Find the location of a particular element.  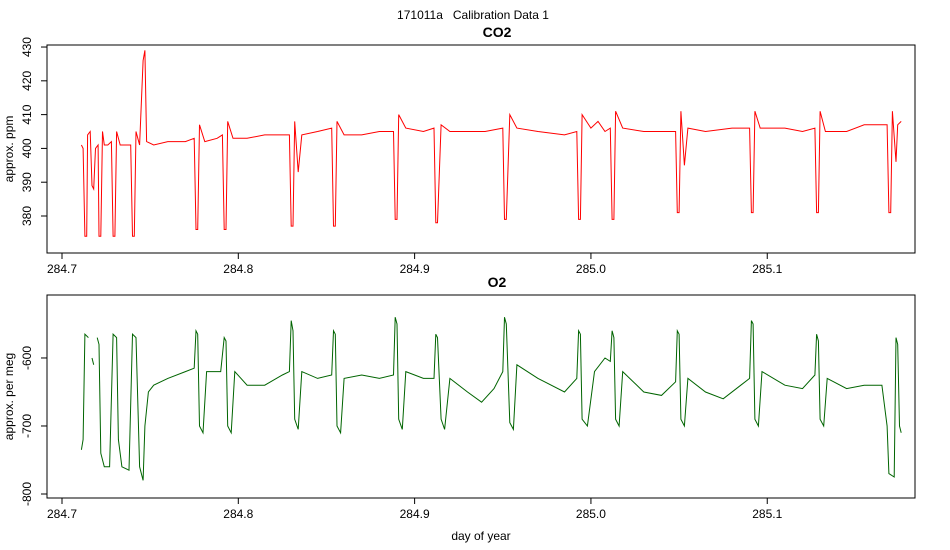

y-tick-label: 400 is located at coordinates (27, 148).